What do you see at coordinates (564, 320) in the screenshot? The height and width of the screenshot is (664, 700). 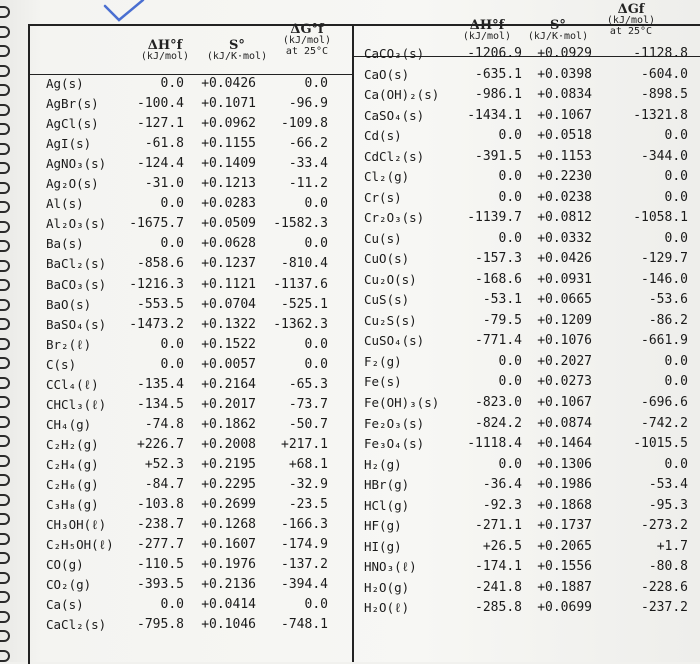 I see `entropy-value: +0.1209` at bounding box center [564, 320].